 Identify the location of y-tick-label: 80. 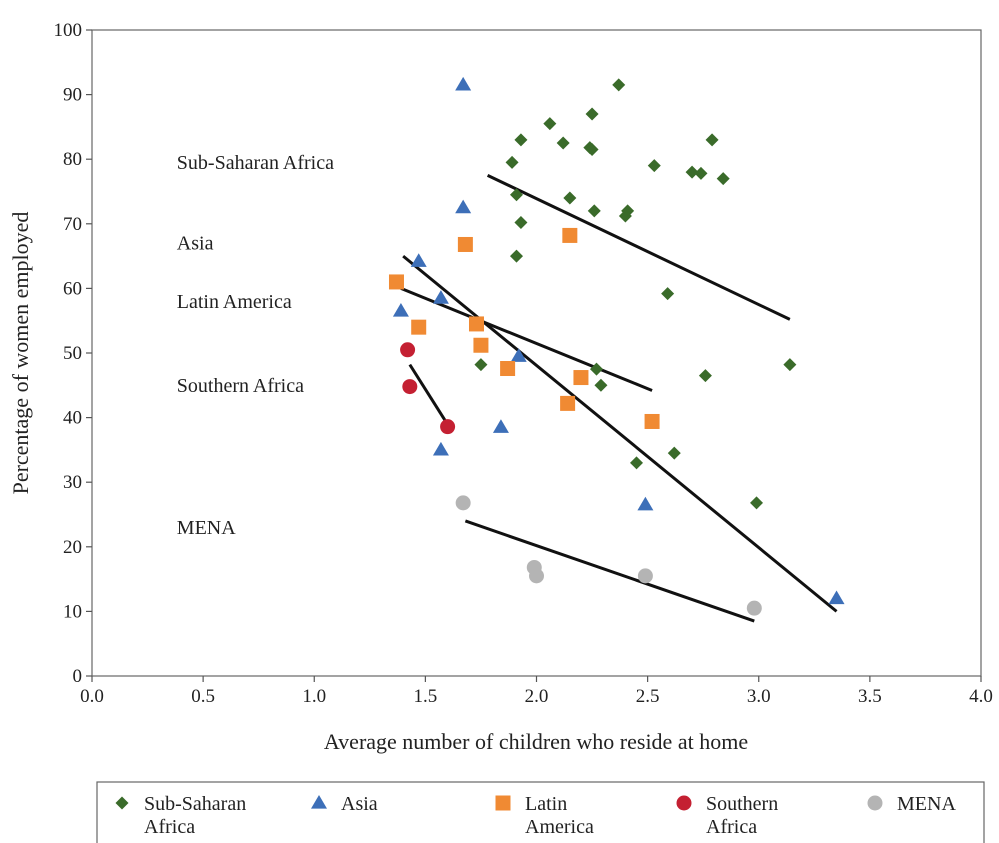
(72, 159).